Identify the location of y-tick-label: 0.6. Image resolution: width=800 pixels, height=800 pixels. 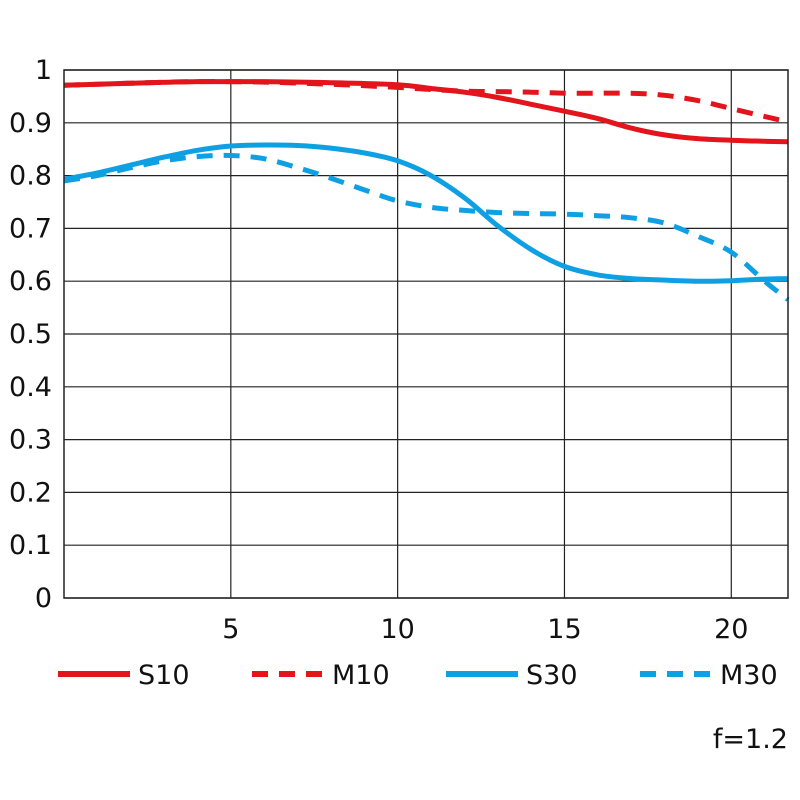
(30, 281).